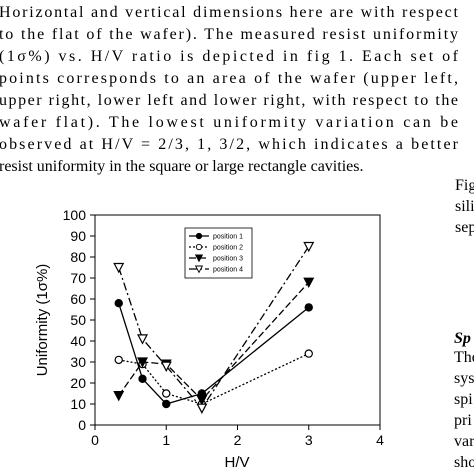 The image size is (474, 474). What do you see at coordinates (309, 440) in the screenshot?
I see `x-tick-label: 3` at bounding box center [309, 440].